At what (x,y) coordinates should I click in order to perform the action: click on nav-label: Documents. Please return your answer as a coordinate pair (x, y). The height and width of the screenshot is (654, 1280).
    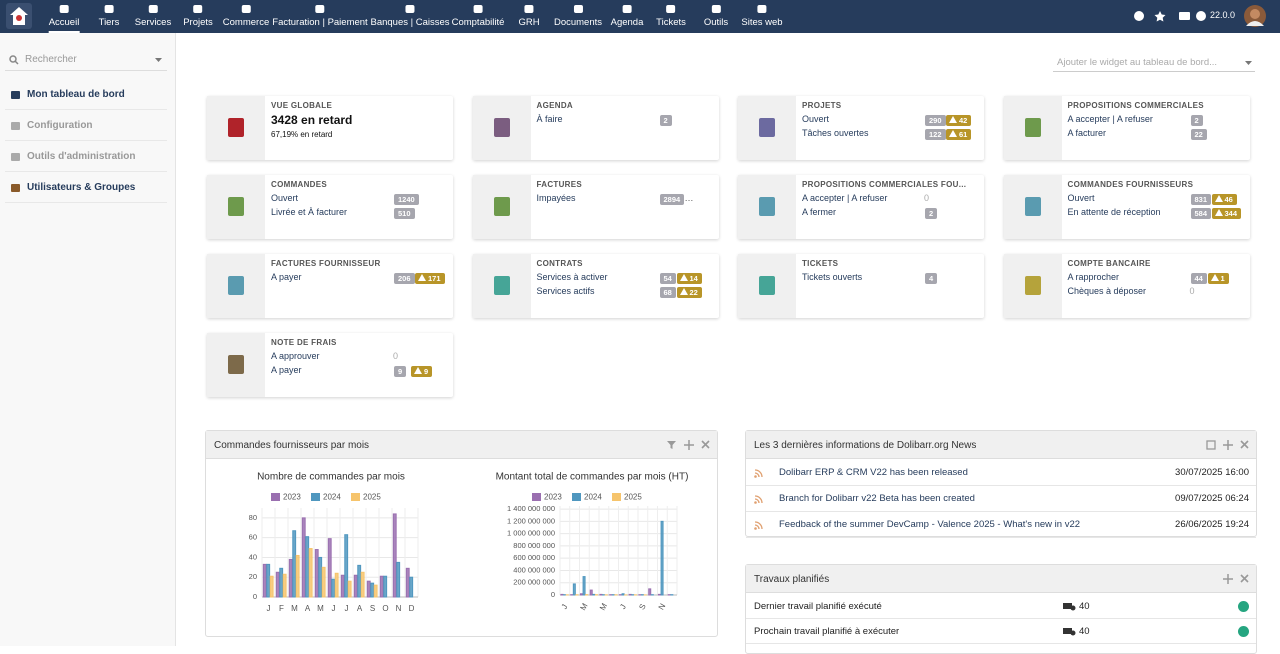
    Looking at the image, I should click on (578, 22).